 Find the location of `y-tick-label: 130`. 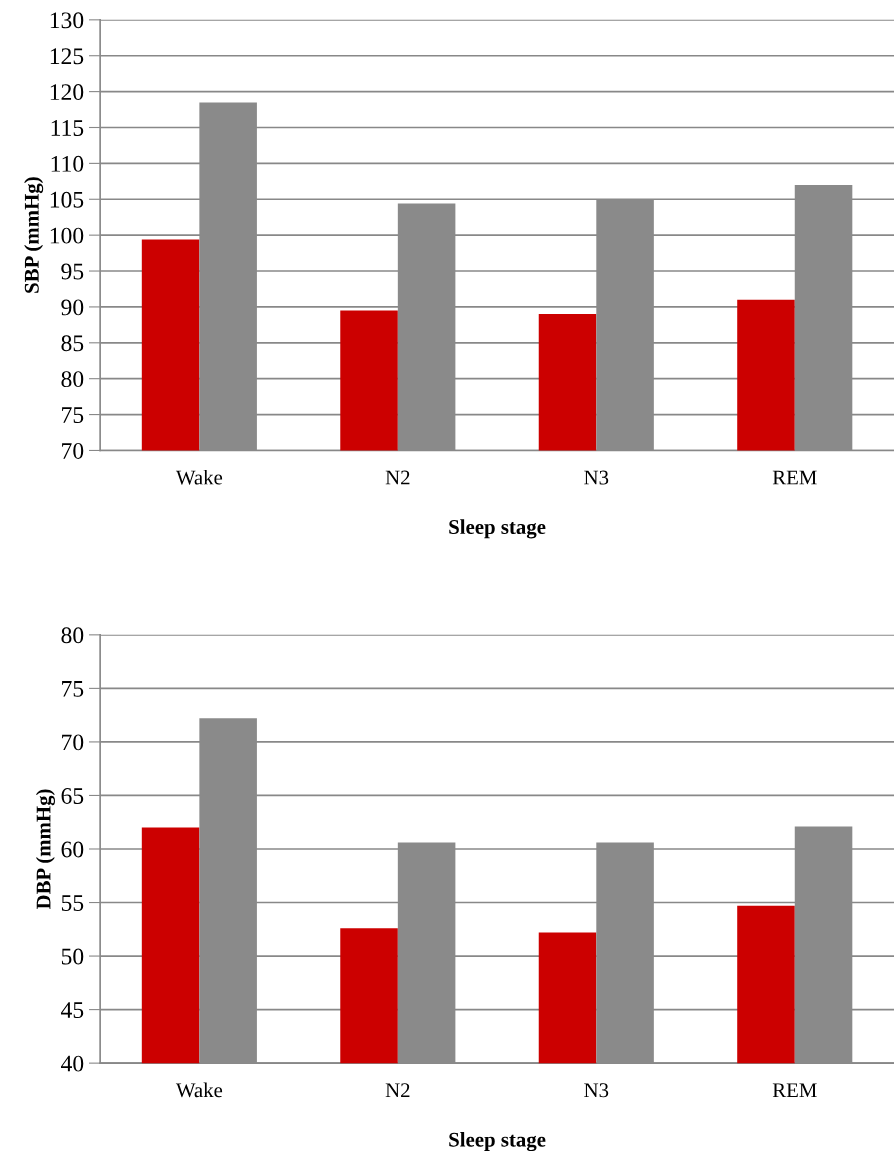

y-tick-label: 130 is located at coordinates (67, 20).